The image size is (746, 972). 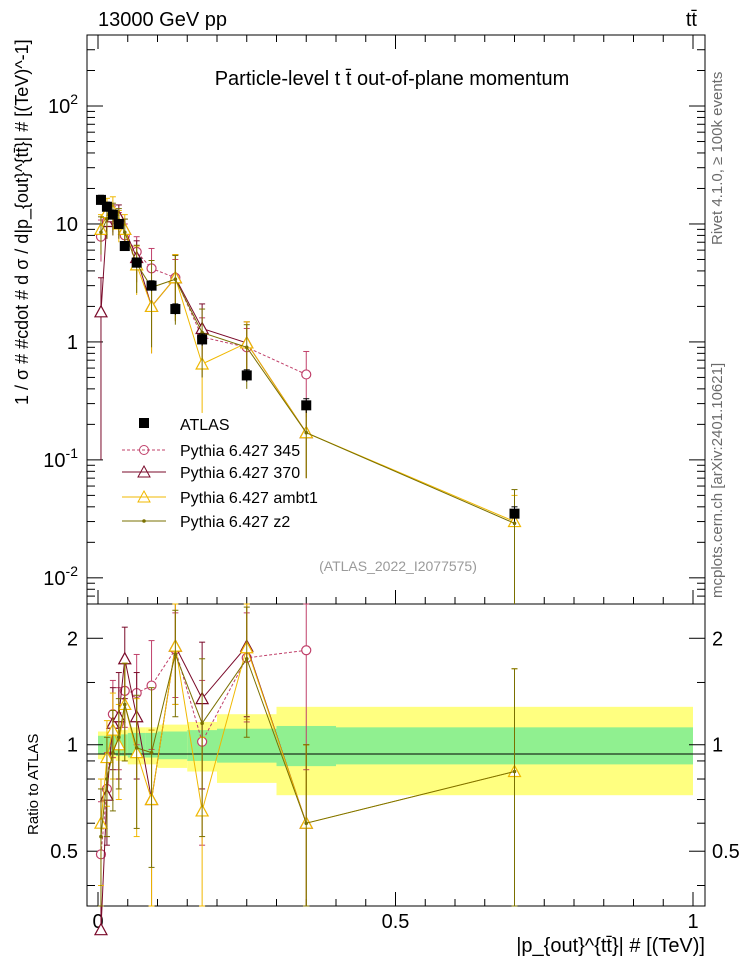 I want to click on legend-345-marker, so click(x=144, y=450).